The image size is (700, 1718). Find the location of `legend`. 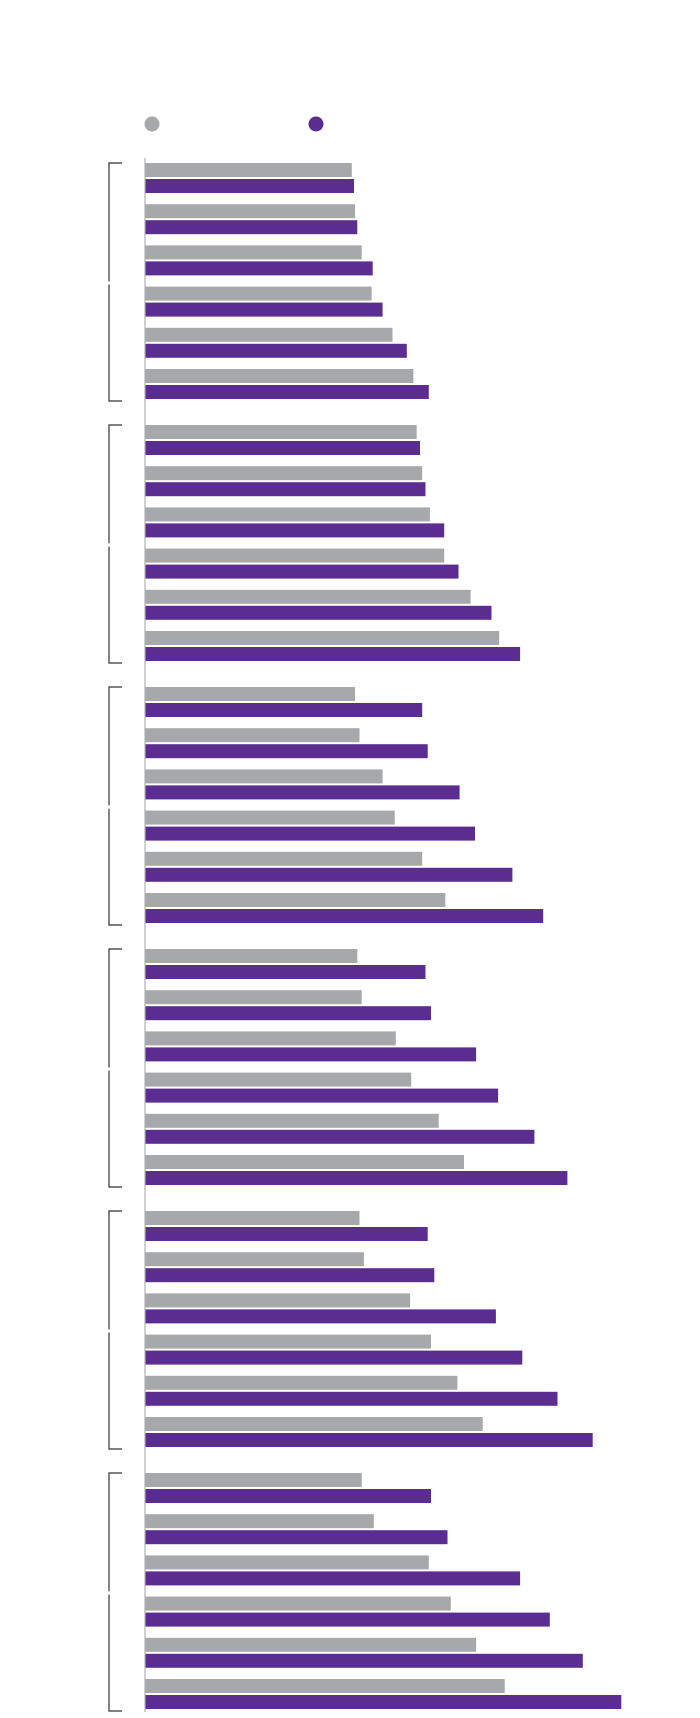

legend is located at coordinates (234, 124).